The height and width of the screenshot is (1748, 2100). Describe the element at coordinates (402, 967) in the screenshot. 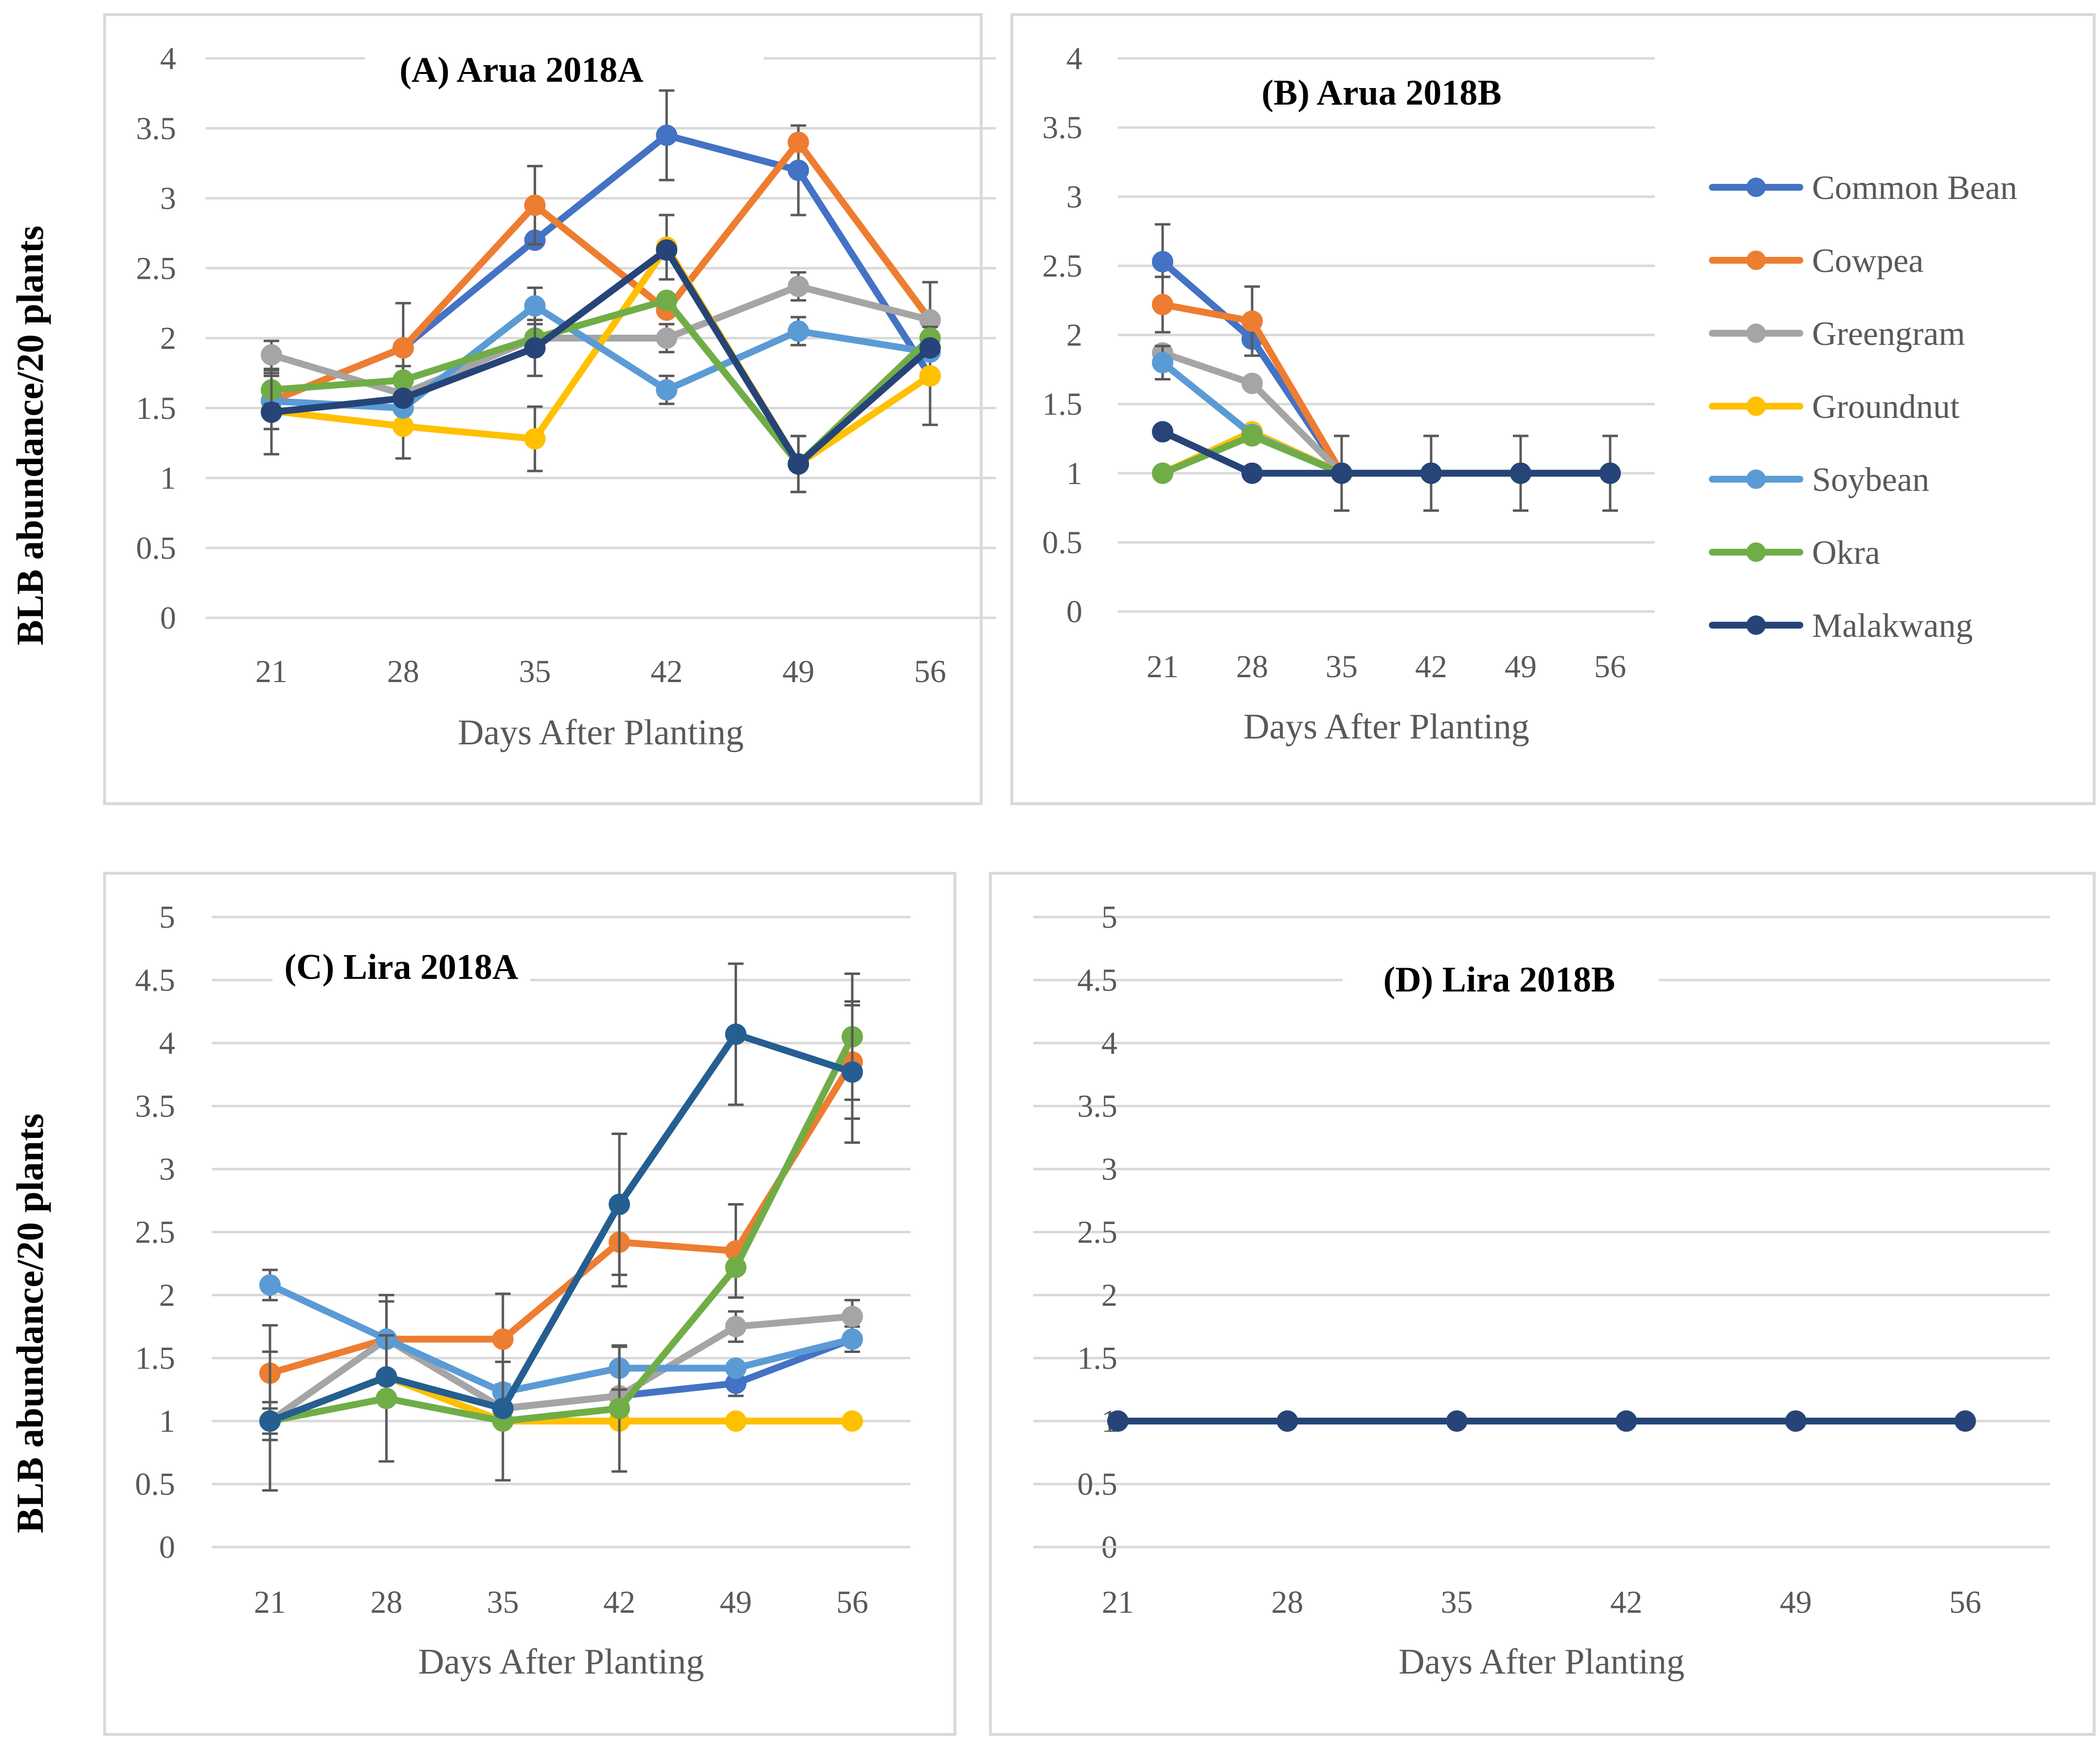

I see `panel-title: (C) Lira 2018A` at that location.